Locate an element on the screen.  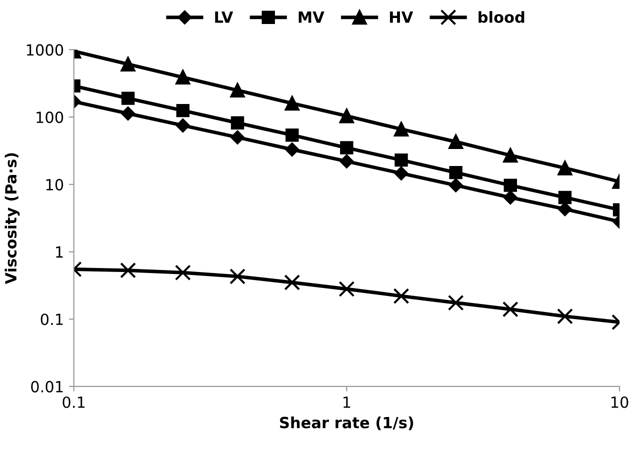
y-tick-label: 100 is located at coordinates (50, 118).